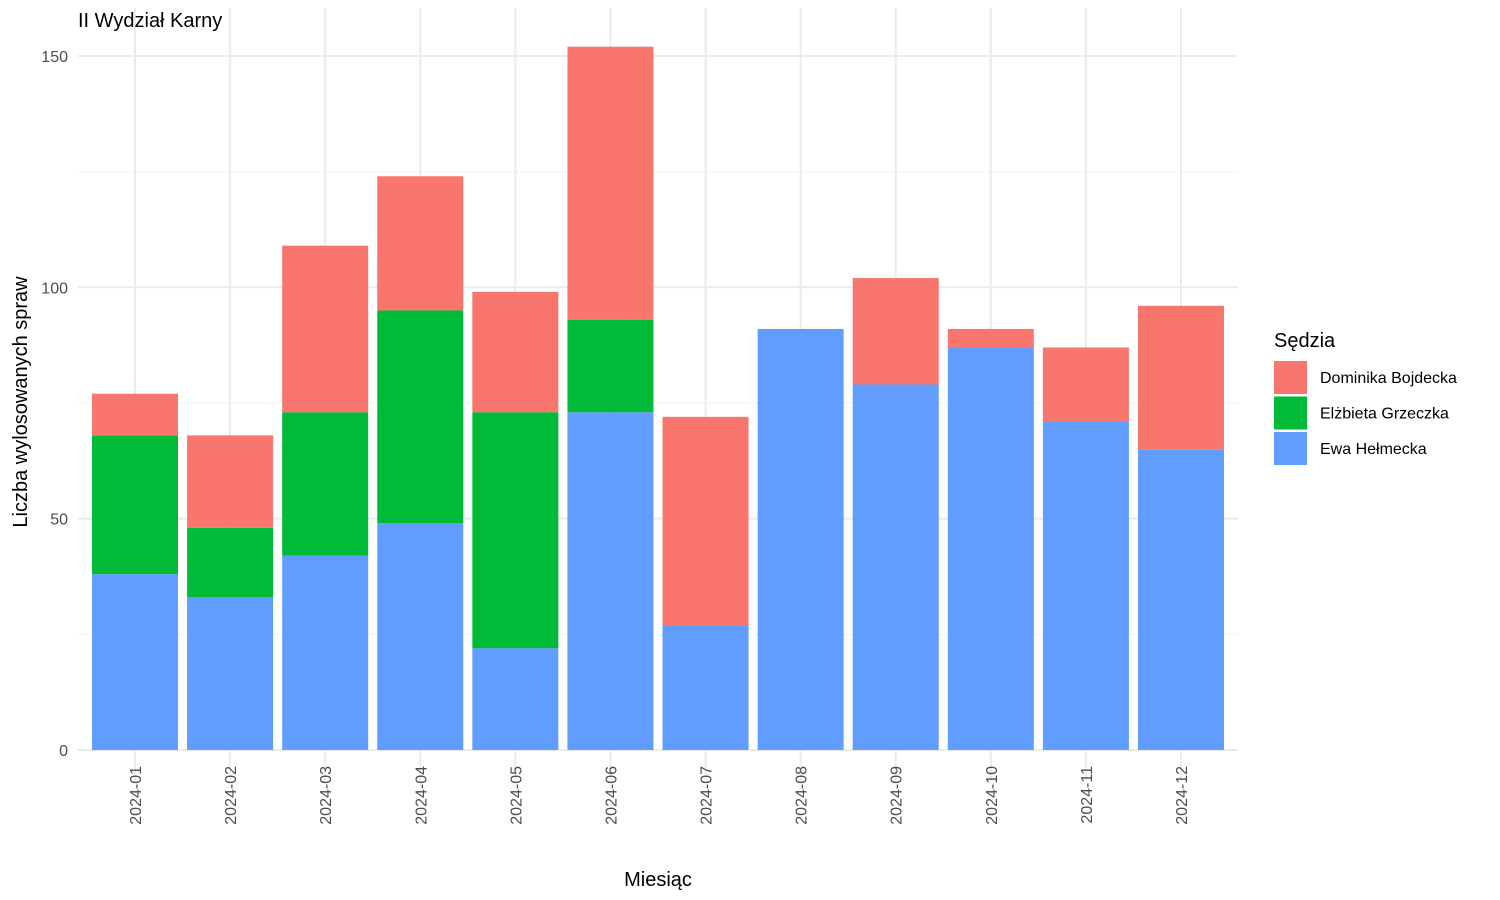  Describe the element at coordinates (1388, 378) in the screenshot. I see `legend-label: Dominika Bojdecka` at that location.